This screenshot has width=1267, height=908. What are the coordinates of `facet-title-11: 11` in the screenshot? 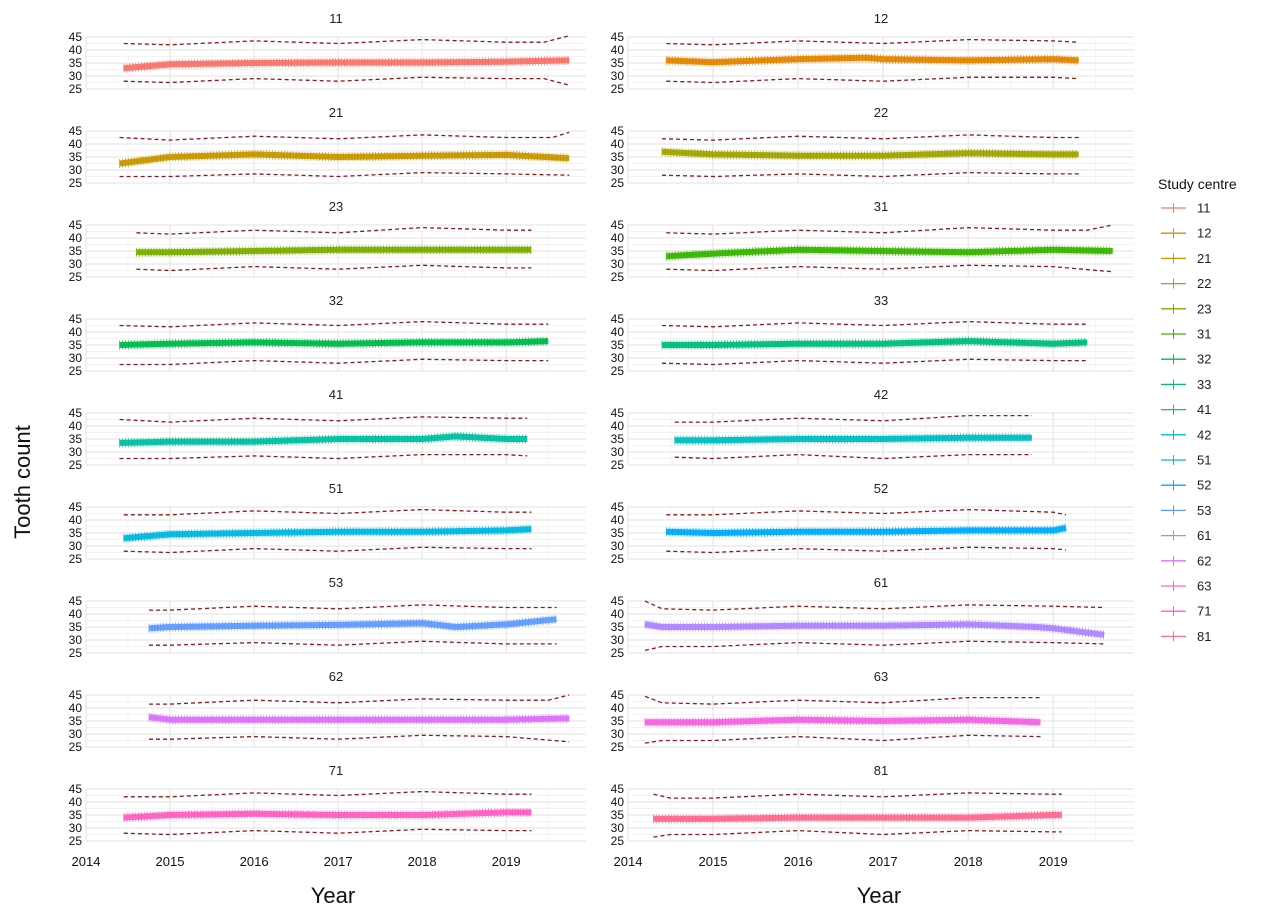 It's located at (336, 18).